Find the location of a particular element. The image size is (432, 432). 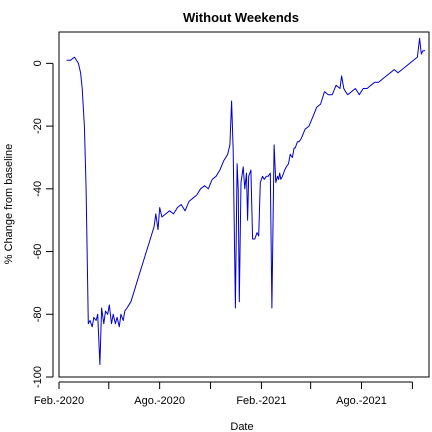

y-tick-label: 0 is located at coordinates (38, 63).